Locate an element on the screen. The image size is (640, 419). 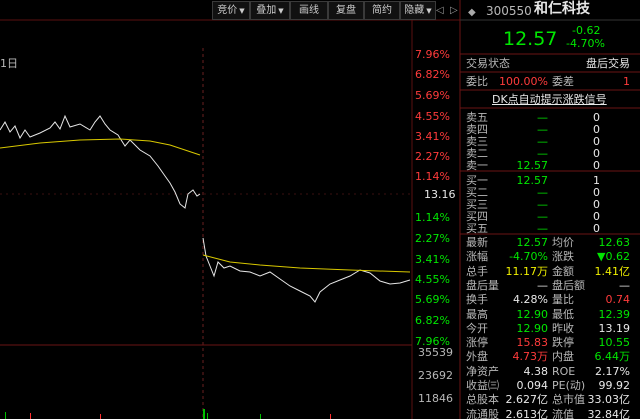
quote-label: 涨幅 is located at coordinates (477, 257).